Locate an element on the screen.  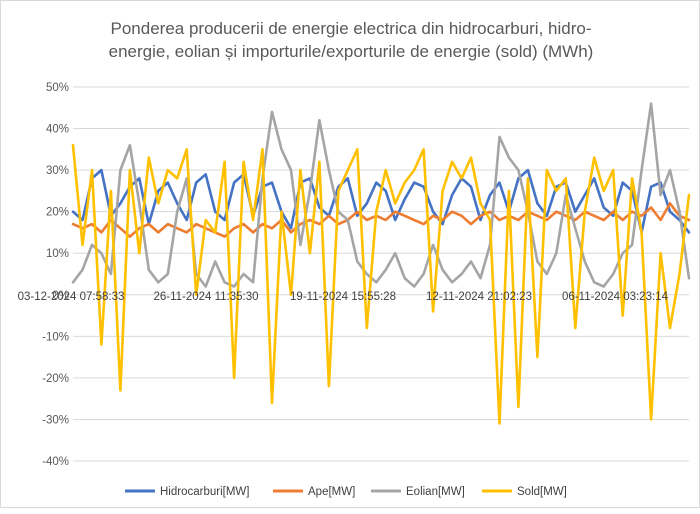
y-tick-label: -10% is located at coordinates (55, 337).